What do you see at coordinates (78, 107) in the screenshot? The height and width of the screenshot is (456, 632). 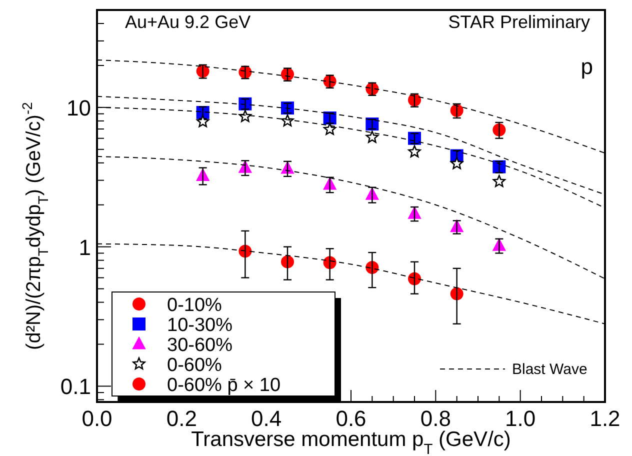 I see `y-tick-label: 10` at bounding box center [78, 107].